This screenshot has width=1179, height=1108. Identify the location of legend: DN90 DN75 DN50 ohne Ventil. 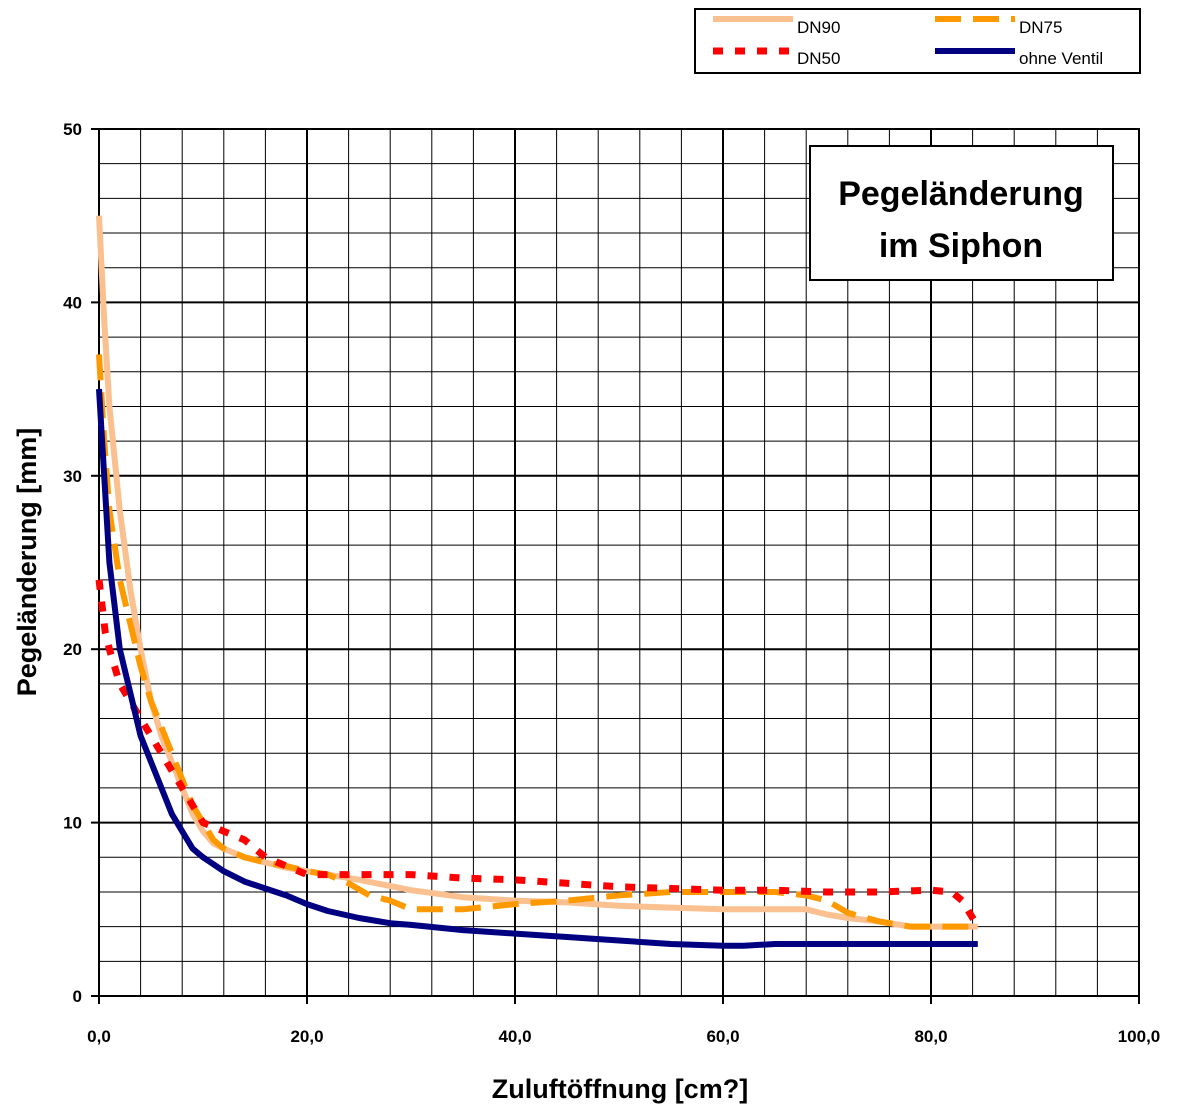
(917, 41).